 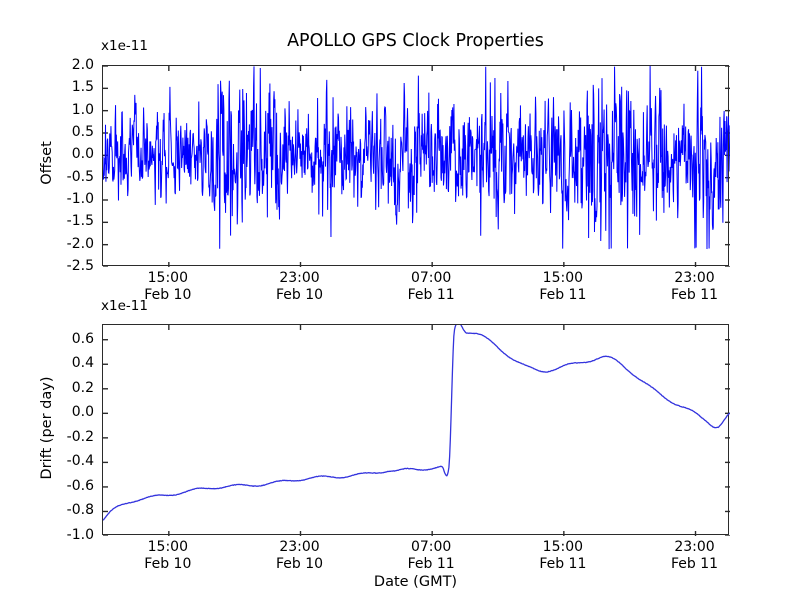 I want to click on offset-exponent-label: x1e-11, so click(x=124, y=46).